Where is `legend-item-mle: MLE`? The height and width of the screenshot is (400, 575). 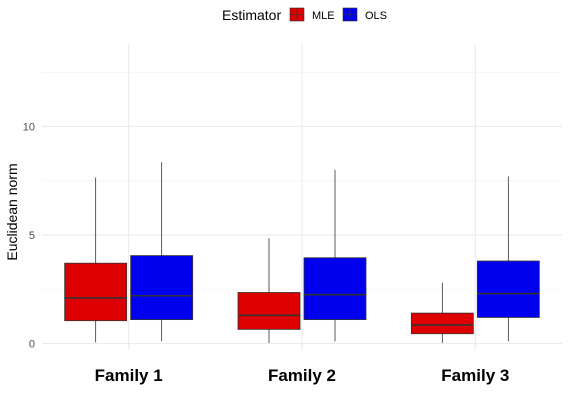 legend-item-mle: MLE is located at coordinates (312, 14).